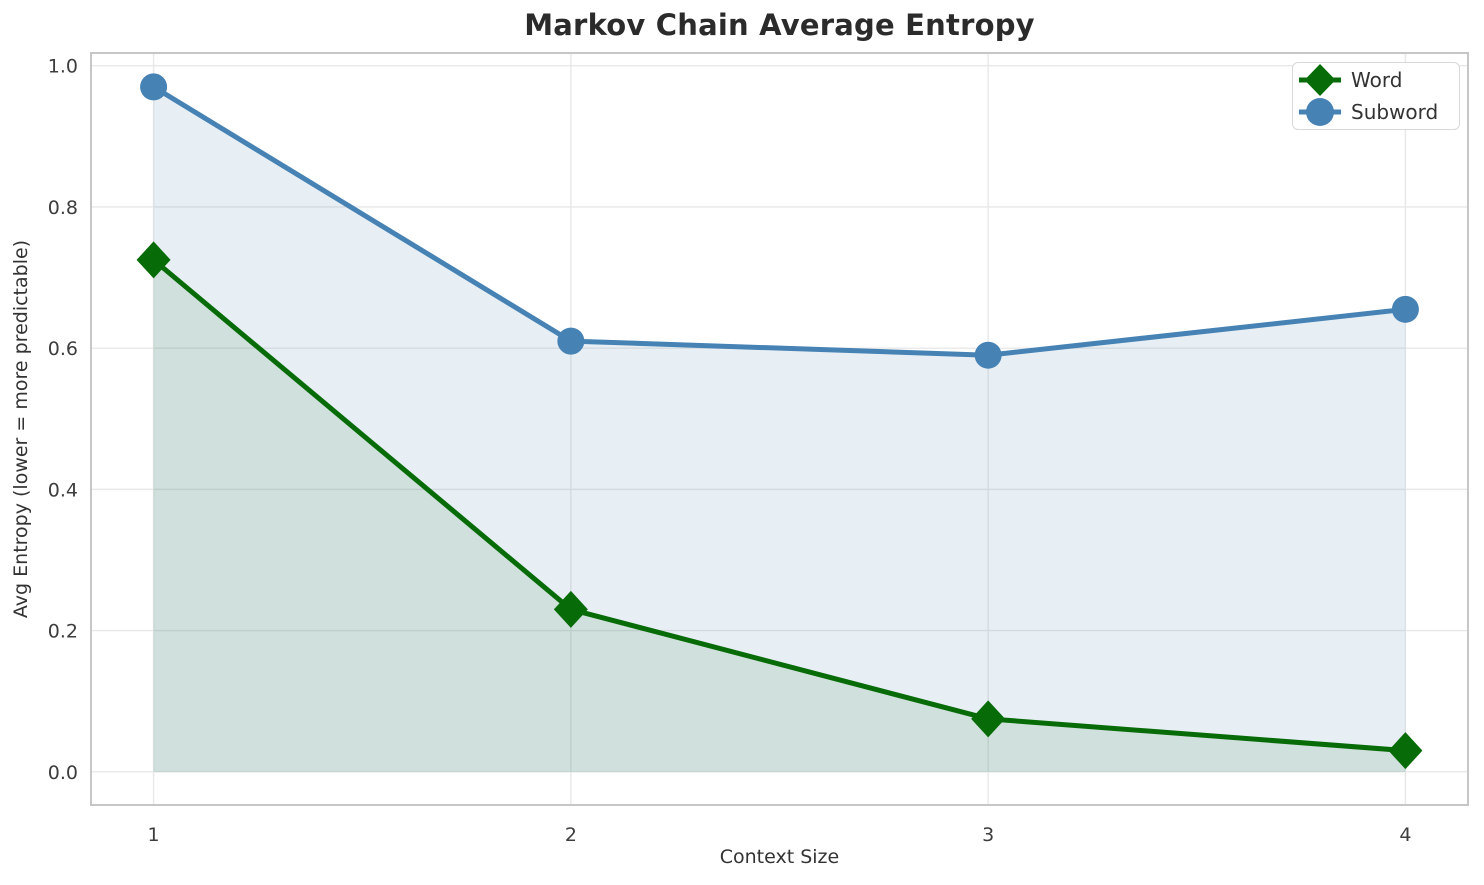 The height and width of the screenshot is (885, 1484). I want to click on word-marker-x4, so click(1405, 751).